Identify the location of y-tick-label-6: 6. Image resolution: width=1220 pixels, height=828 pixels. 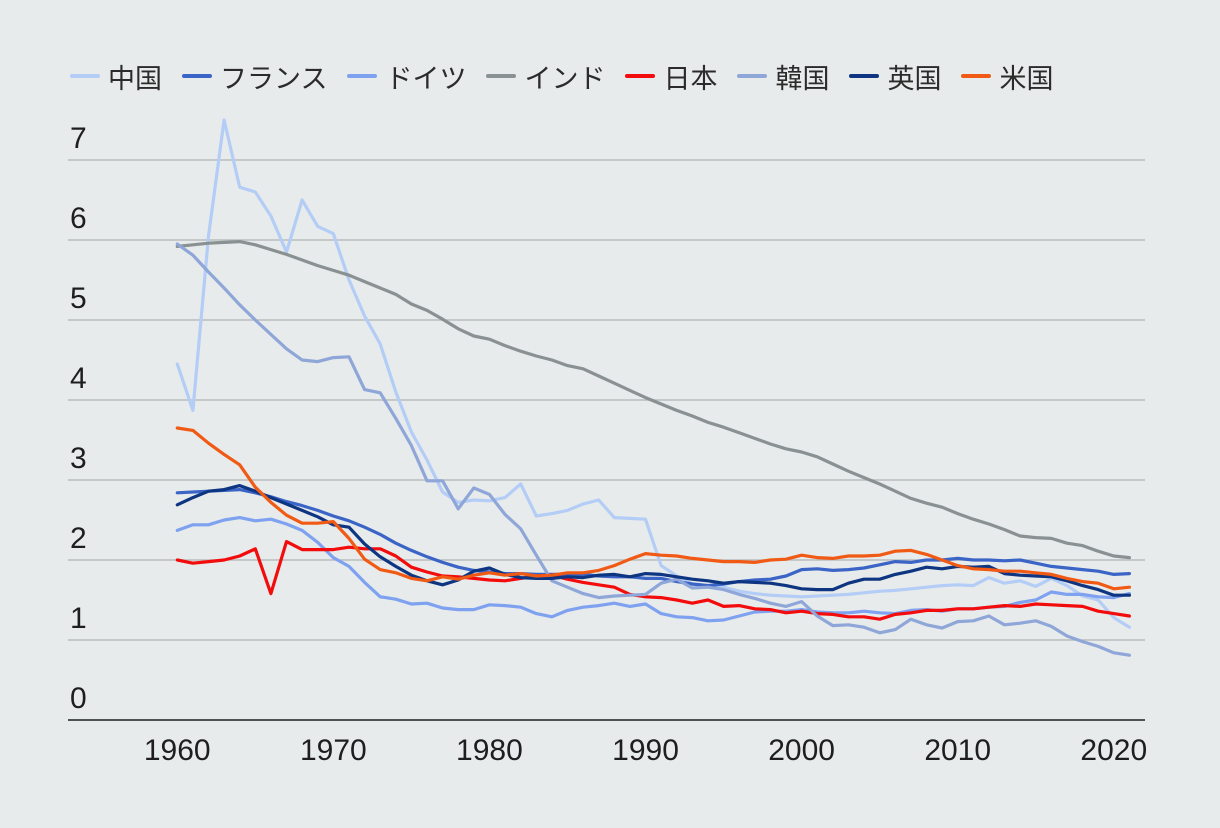
(78, 218).